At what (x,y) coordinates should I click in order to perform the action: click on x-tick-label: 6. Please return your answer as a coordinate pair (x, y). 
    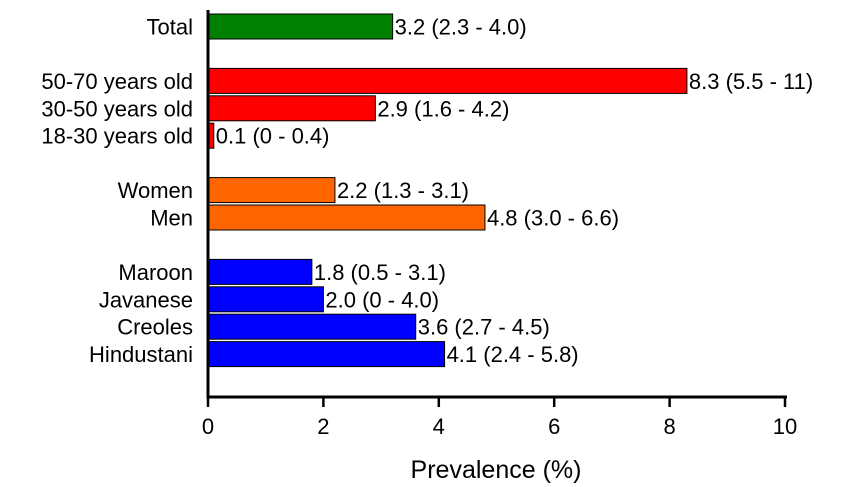
    Looking at the image, I should click on (554, 426).